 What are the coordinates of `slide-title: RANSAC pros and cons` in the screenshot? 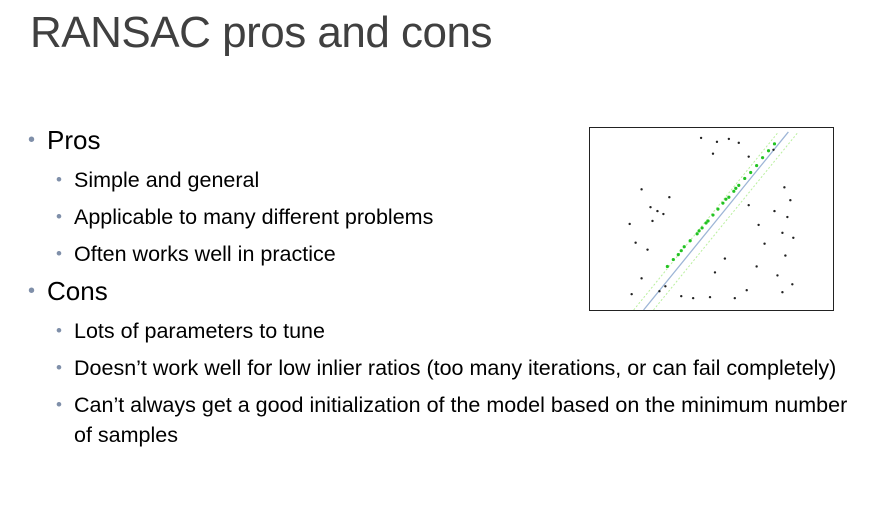 It's located at (261, 32).